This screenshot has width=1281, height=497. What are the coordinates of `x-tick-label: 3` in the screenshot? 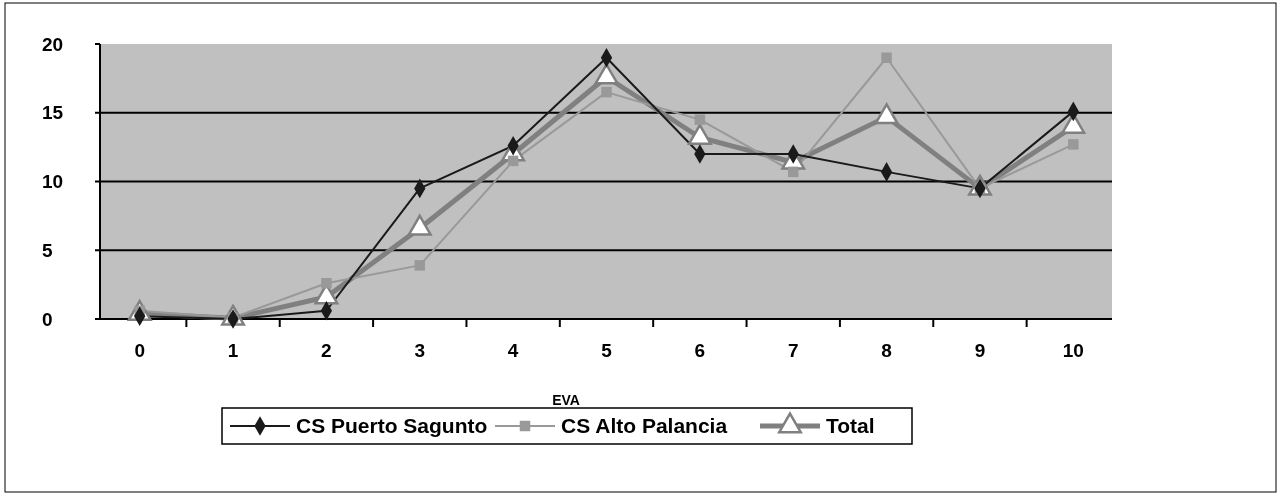 It's located at (420, 350).